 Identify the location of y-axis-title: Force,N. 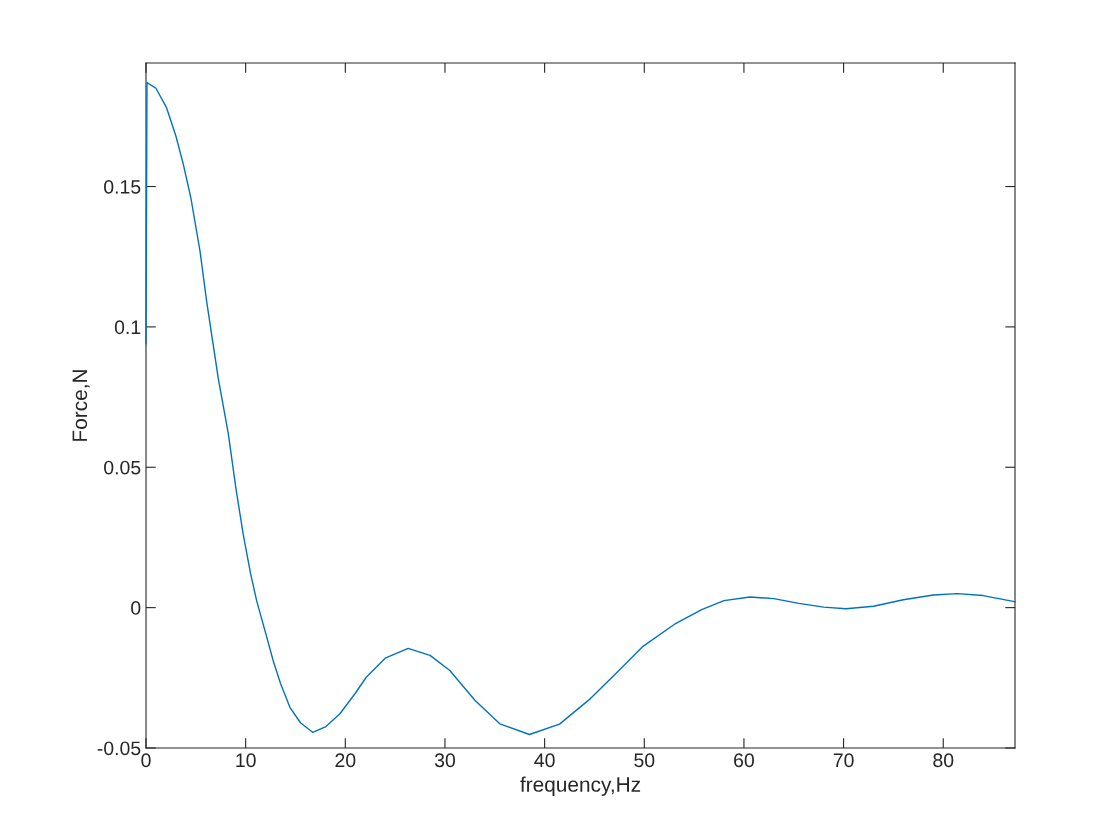
(81, 405).